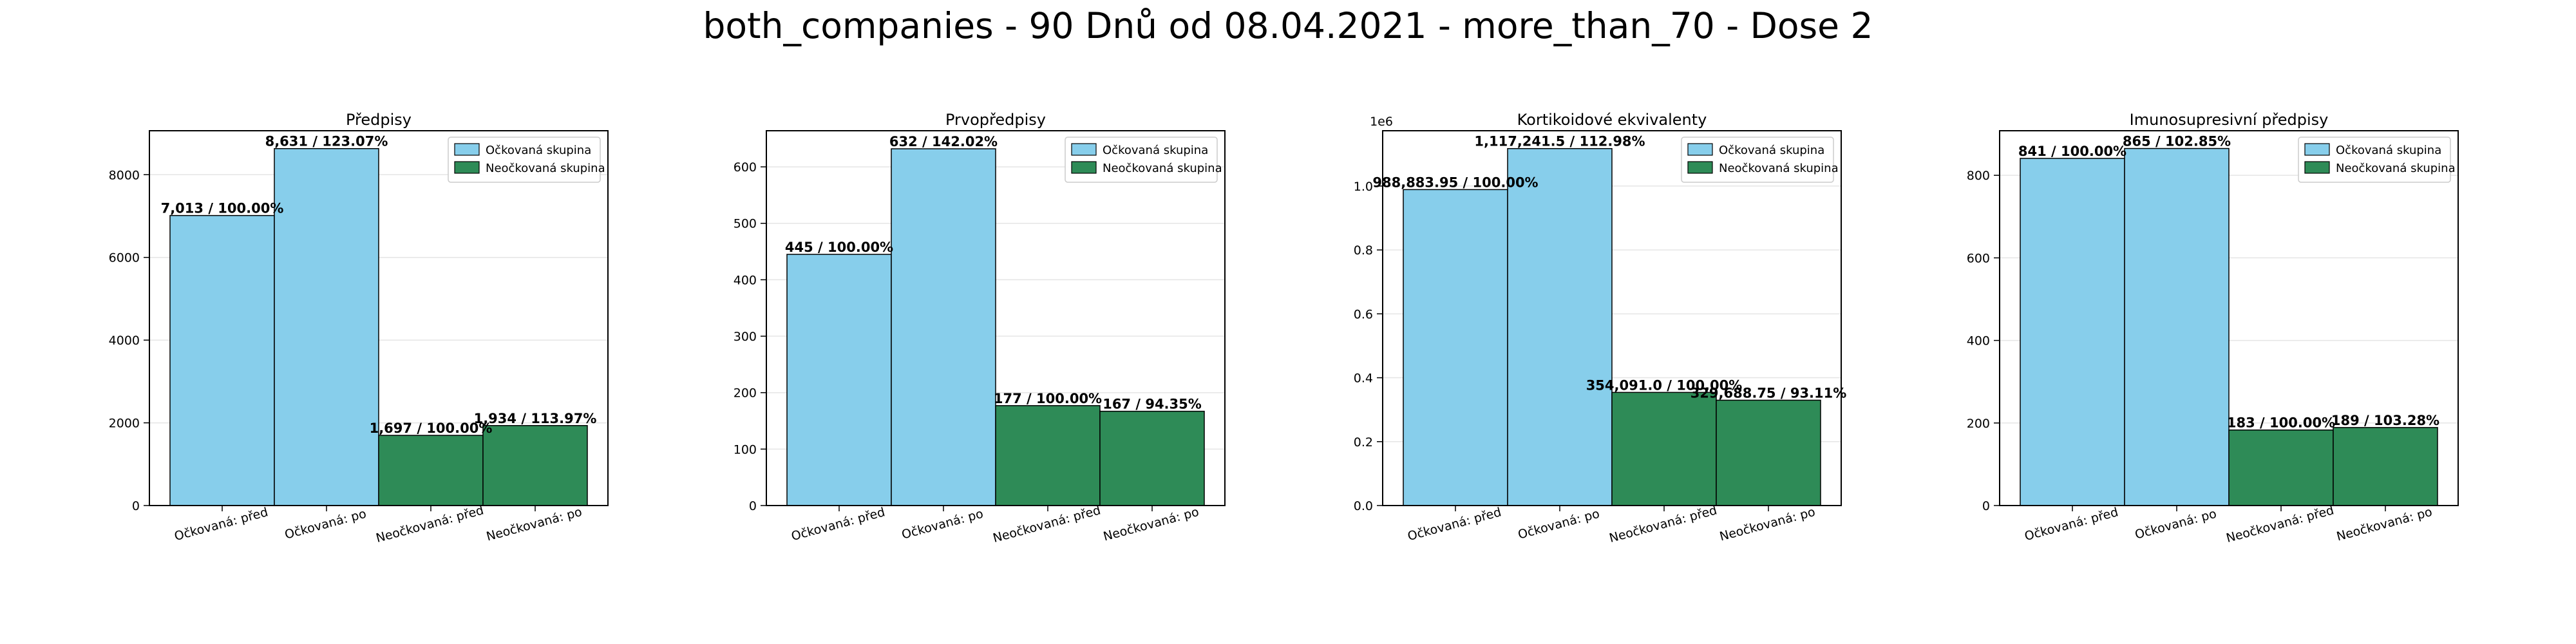  Describe the element at coordinates (1364, 250) in the screenshot. I see `y-tick-label: 0.8` at that location.